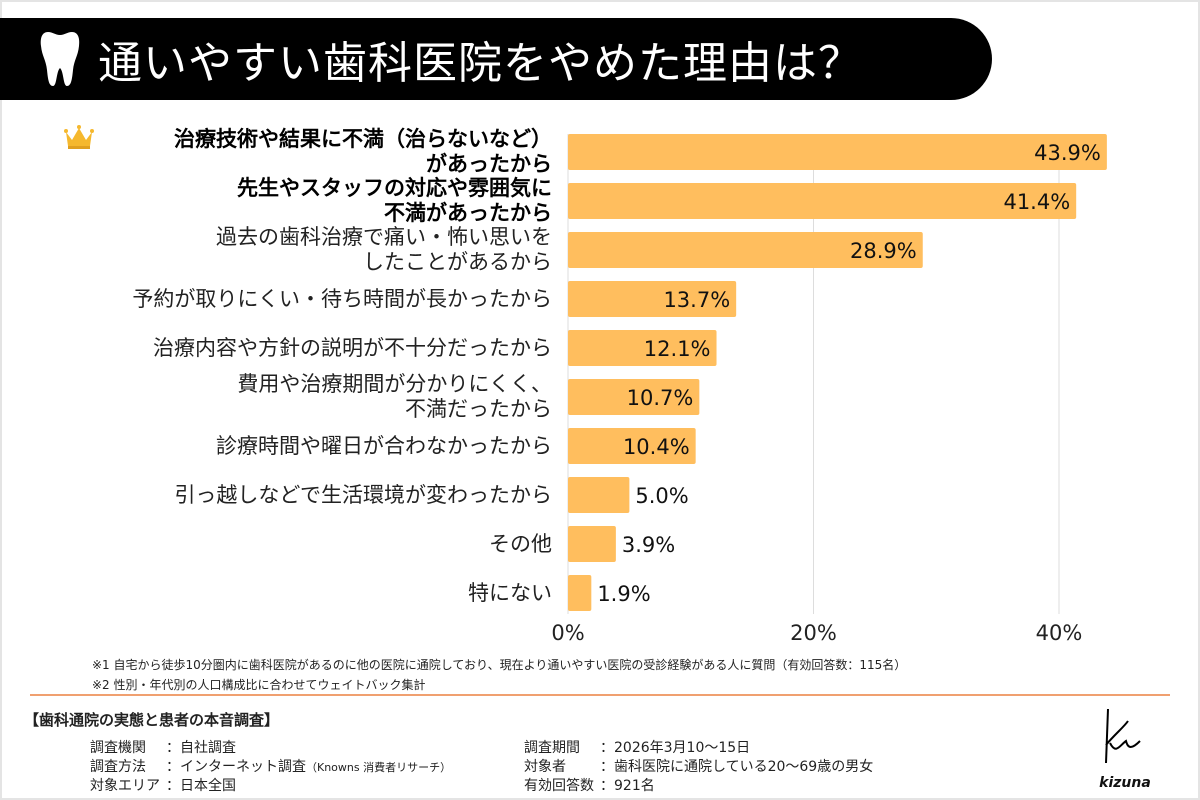 The image size is (1200, 800). What do you see at coordinates (661, 496) in the screenshot?
I see `value-label: 5.0%` at bounding box center [661, 496].